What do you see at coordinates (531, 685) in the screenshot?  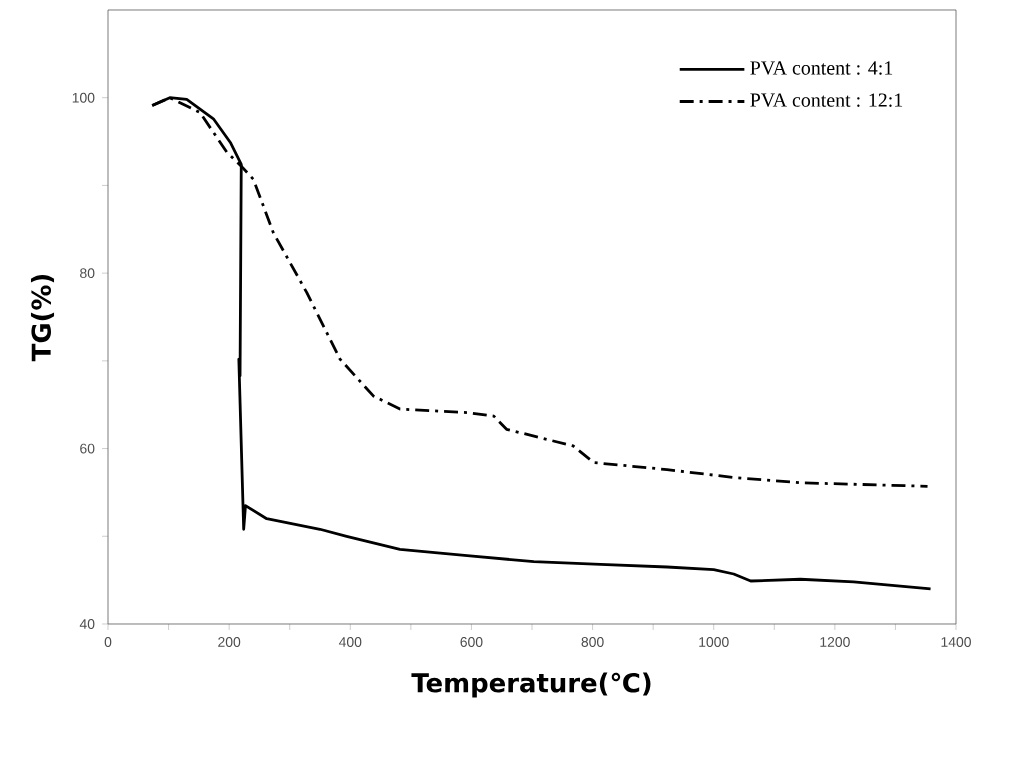 I see `x-axis-title: Temperature(℃)` at bounding box center [531, 685].